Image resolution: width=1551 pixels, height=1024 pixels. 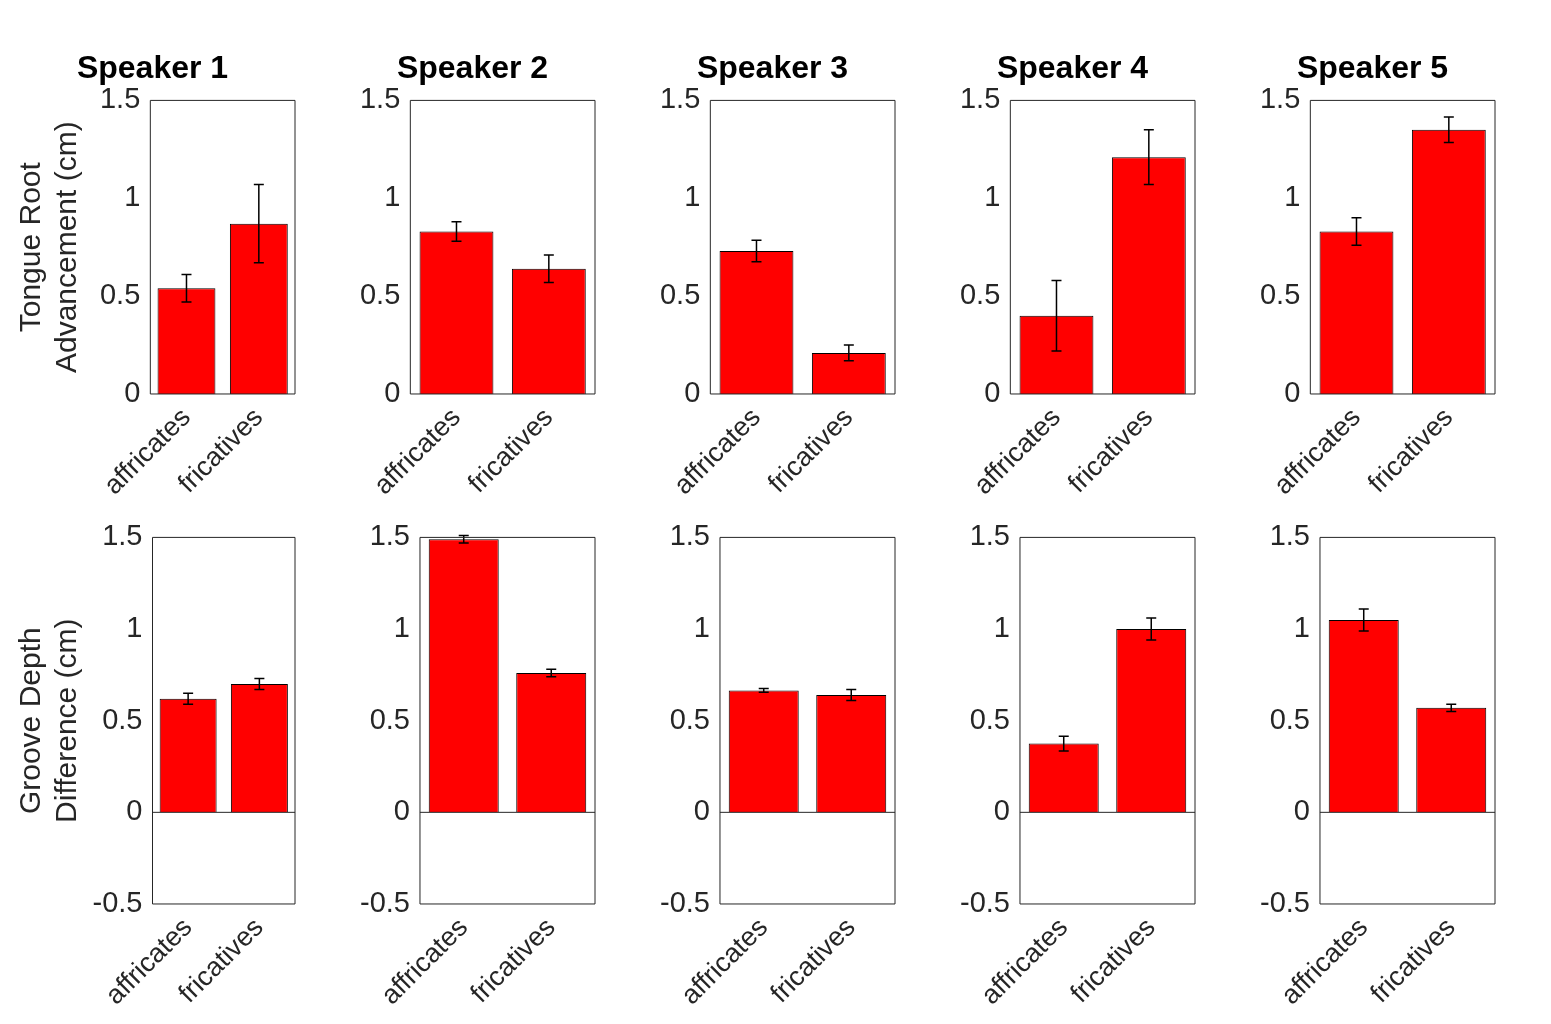 What do you see at coordinates (48, 720) in the screenshot?
I see `y-axis-title: Groove Depth Difference (cm)` at bounding box center [48, 720].